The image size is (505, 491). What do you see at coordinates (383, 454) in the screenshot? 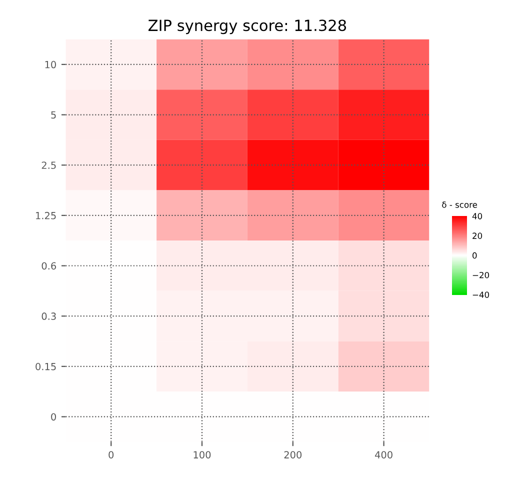
I see `x-tick-label: 400` at bounding box center [383, 454].